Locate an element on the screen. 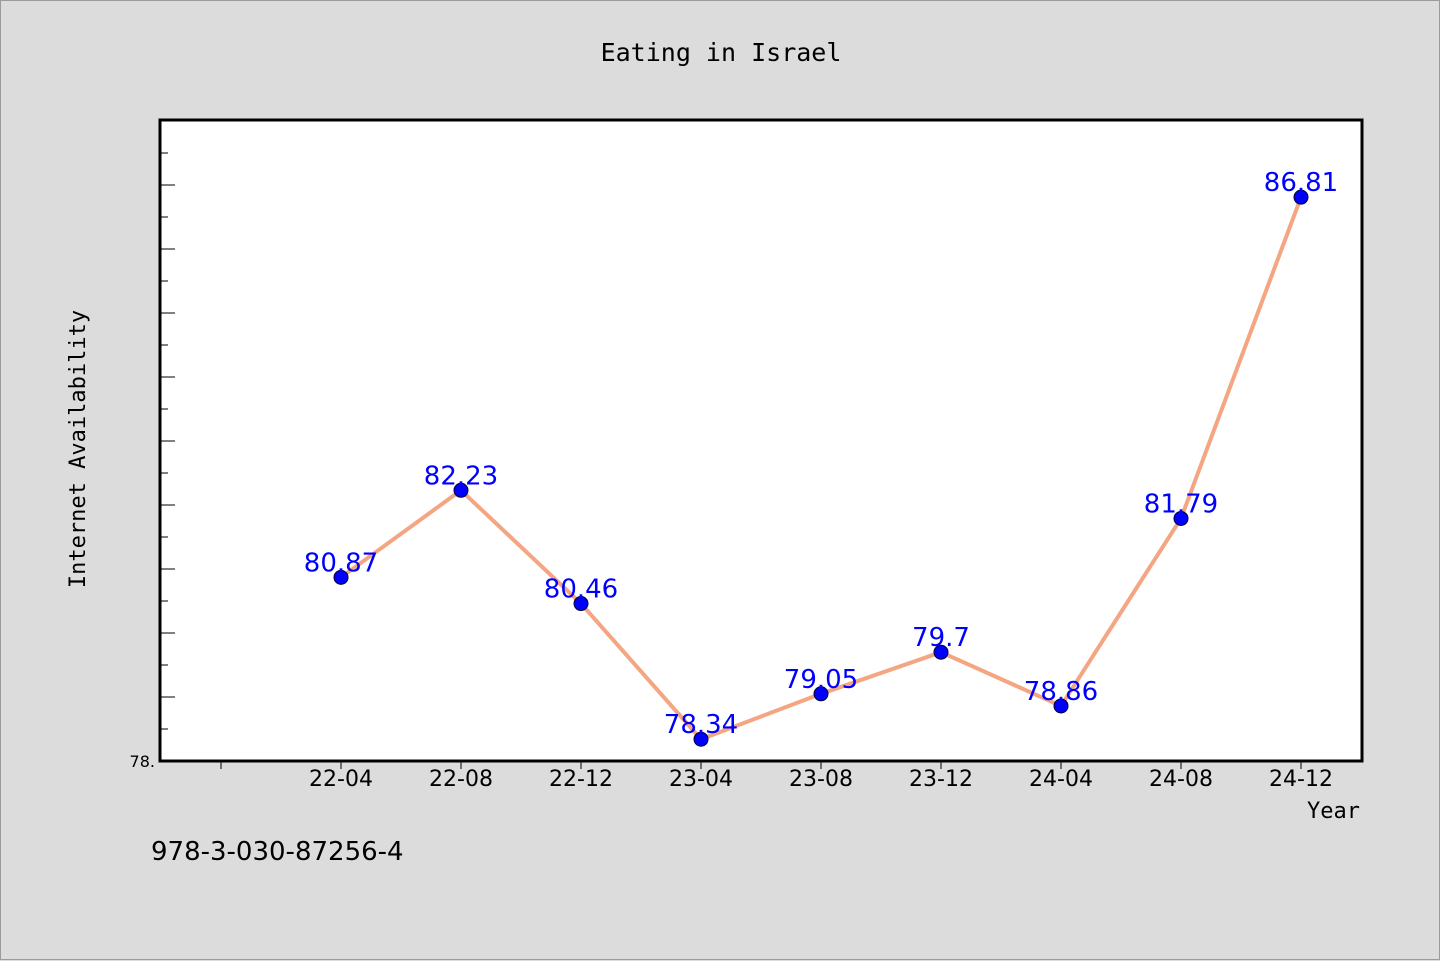  y-tick-label: 78. is located at coordinates (142, 761).